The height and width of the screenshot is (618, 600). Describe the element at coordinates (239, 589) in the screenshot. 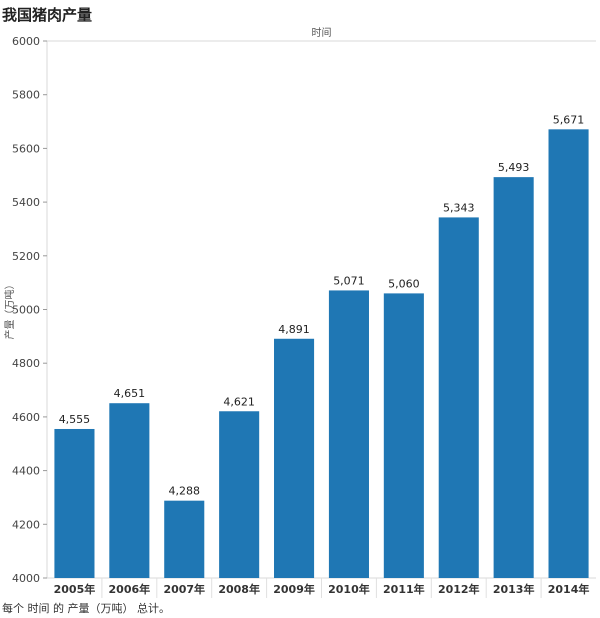

I see `x-tick-label: 2008年` at that location.